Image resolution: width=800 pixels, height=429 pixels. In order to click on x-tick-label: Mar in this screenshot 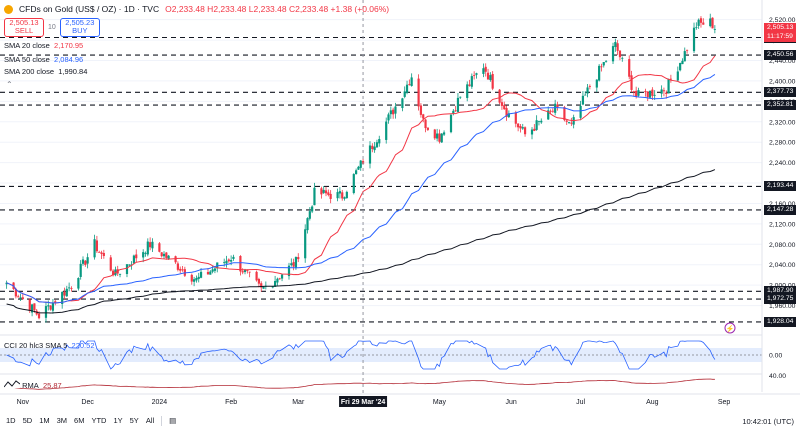, I will do `click(298, 402)`.